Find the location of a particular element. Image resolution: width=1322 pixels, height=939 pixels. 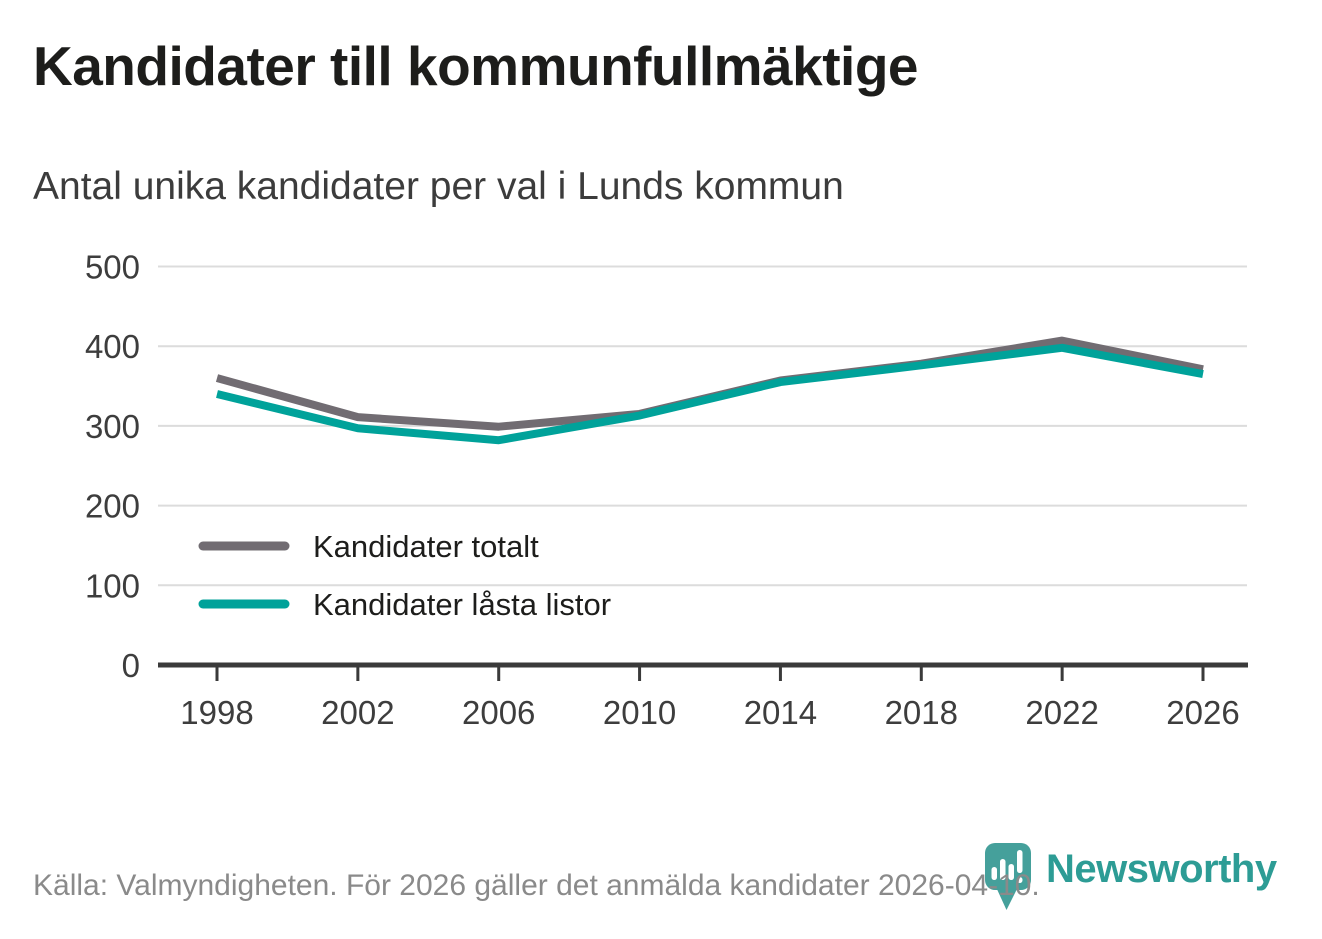

xtick-label-2026: 2026 is located at coordinates (1202, 712).